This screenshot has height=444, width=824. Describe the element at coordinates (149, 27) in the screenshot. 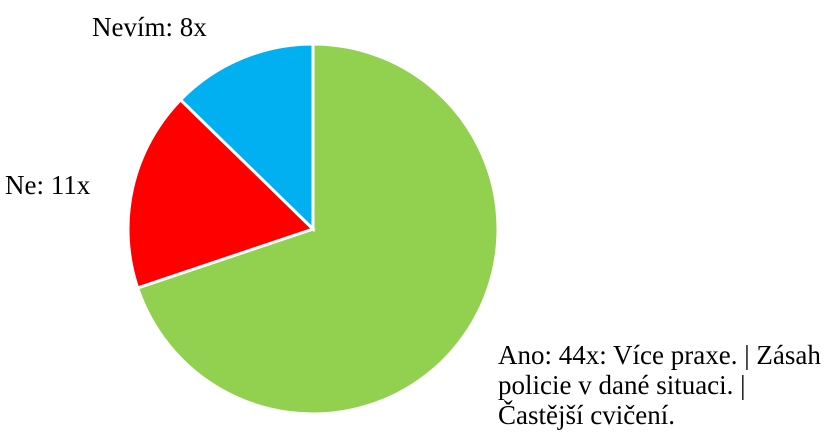

I see `slice-label: Nevím: 8x` at that location.